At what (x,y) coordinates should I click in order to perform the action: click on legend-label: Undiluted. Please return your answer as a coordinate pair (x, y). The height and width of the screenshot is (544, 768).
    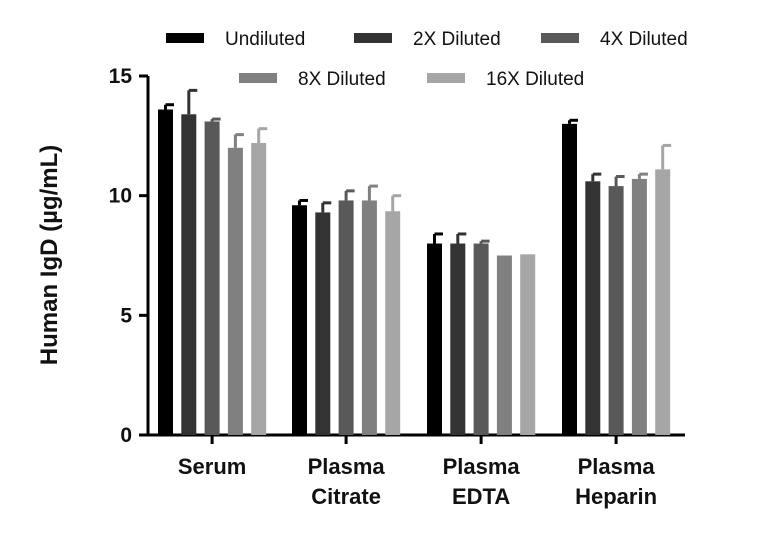
    Looking at the image, I should click on (265, 39).